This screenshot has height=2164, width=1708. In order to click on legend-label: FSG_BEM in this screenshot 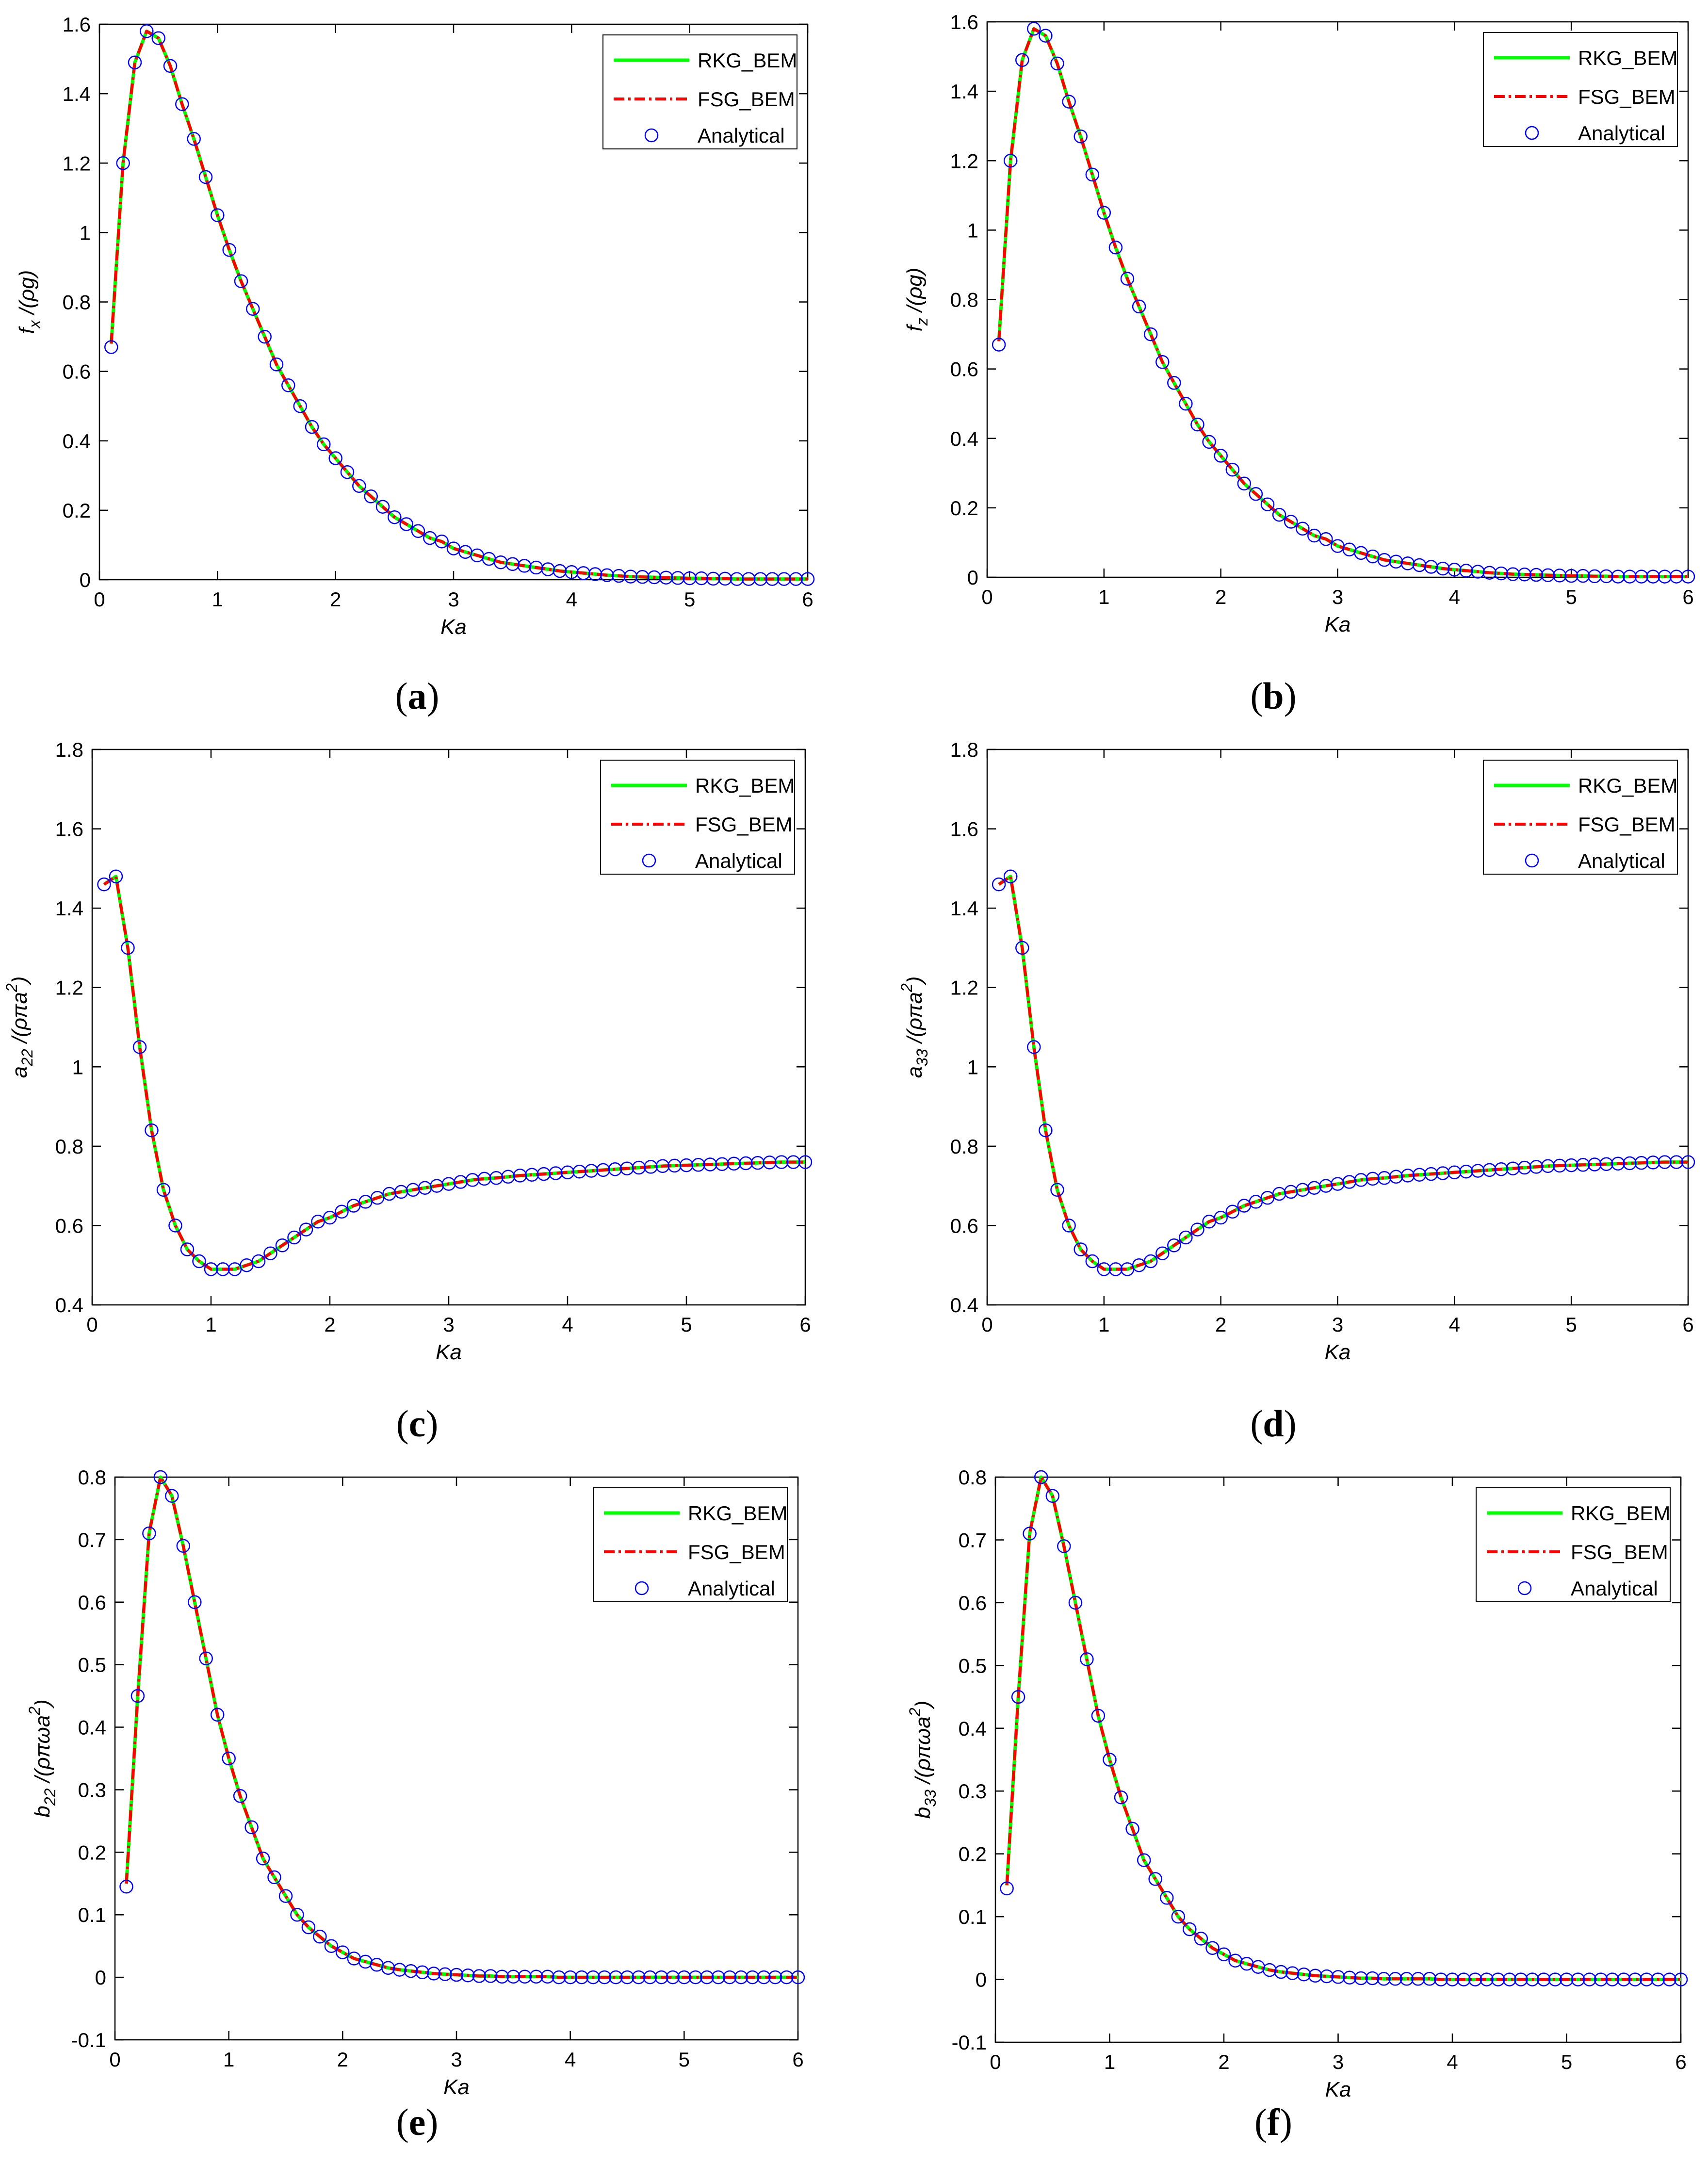, I will do `click(746, 99)`.